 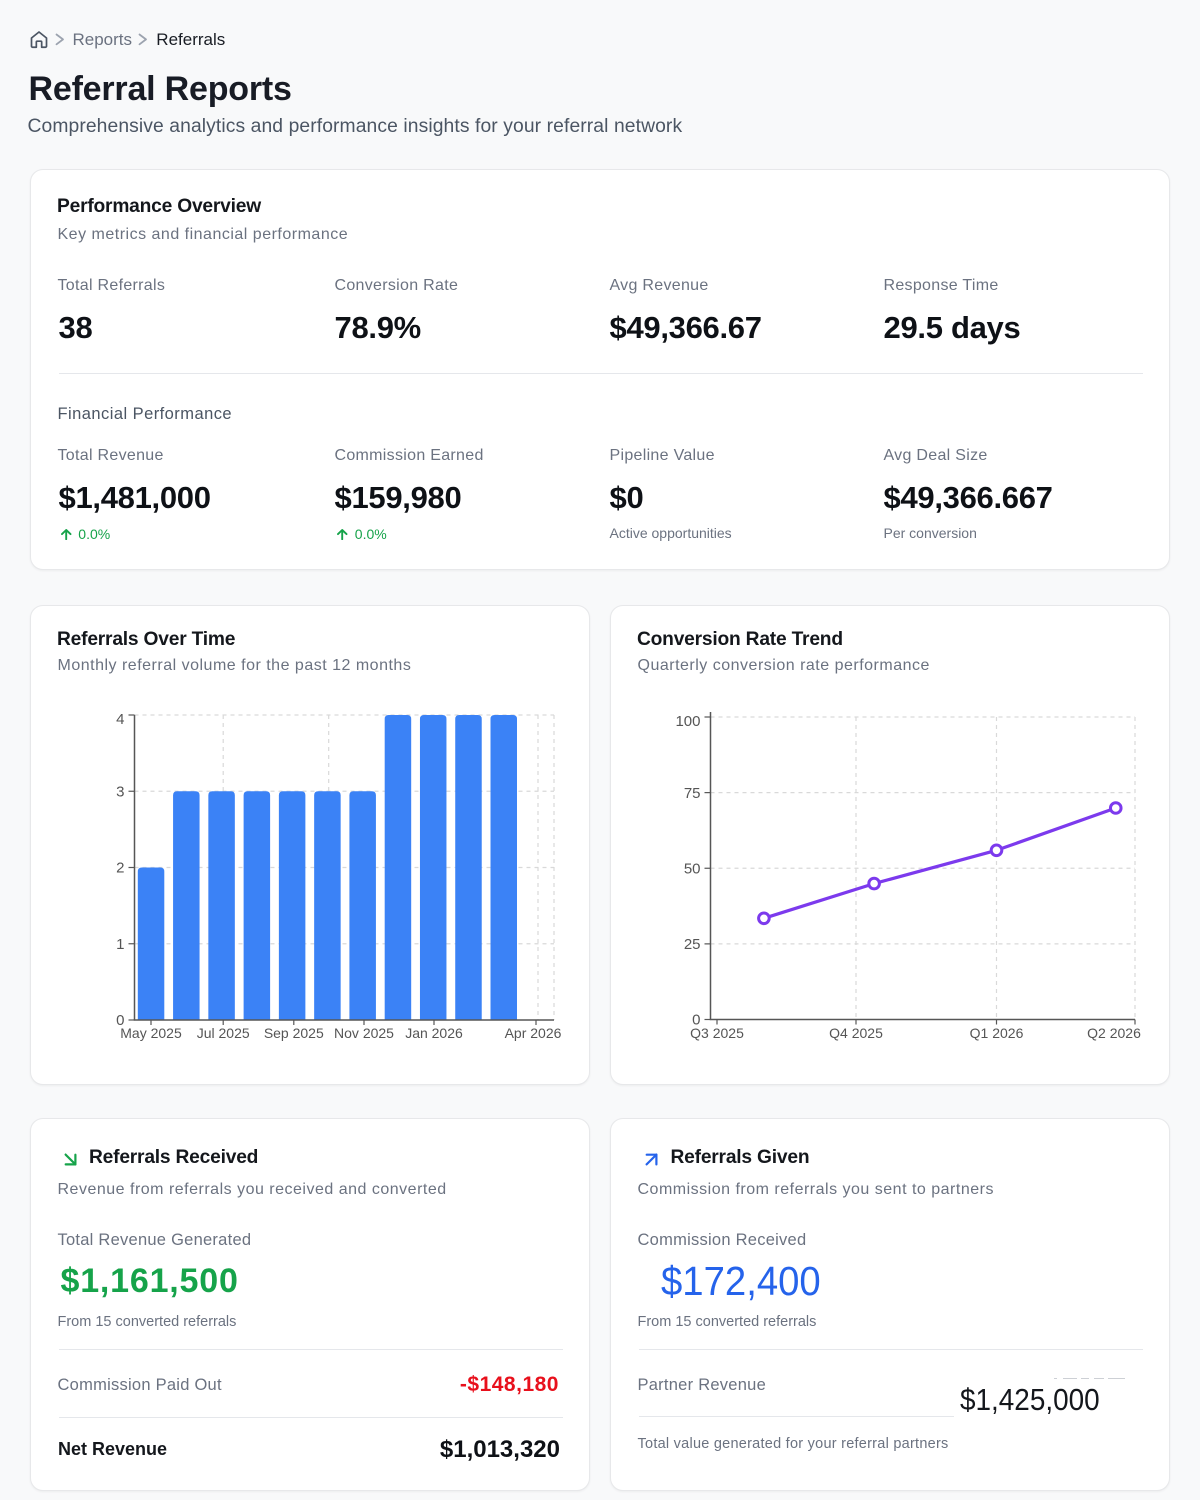 I want to click on svg-text: Apr 2026, so click(x=533, y=1033).